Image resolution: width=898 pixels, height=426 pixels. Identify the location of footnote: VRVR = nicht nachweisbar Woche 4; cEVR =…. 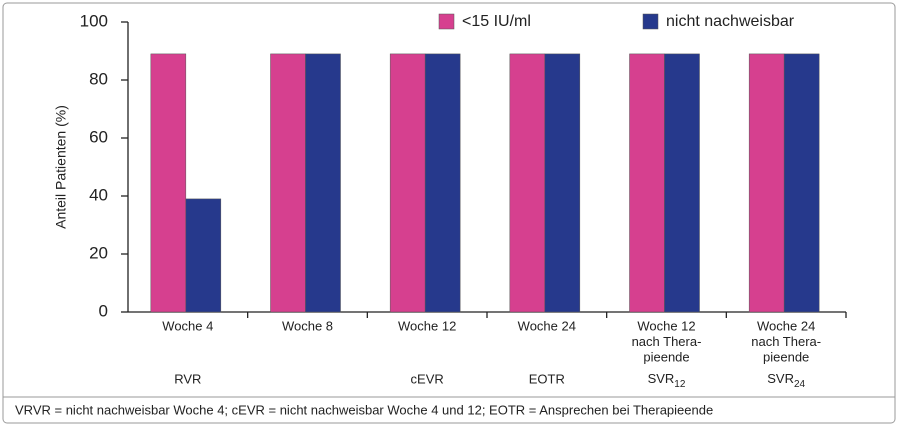
(364, 409).